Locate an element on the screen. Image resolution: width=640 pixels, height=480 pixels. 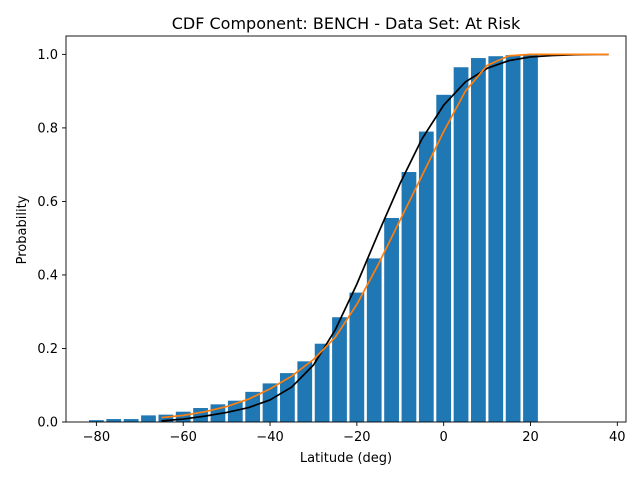
x-tick-label: 20 is located at coordinates (530, 437).